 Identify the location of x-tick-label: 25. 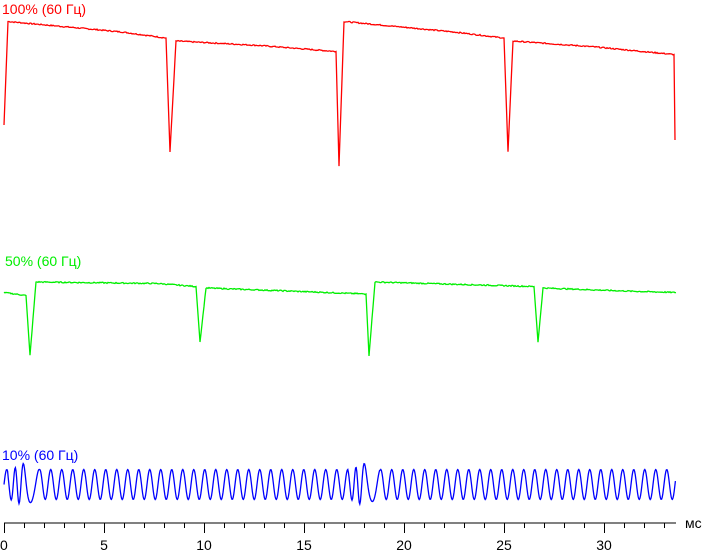
(504, 544).